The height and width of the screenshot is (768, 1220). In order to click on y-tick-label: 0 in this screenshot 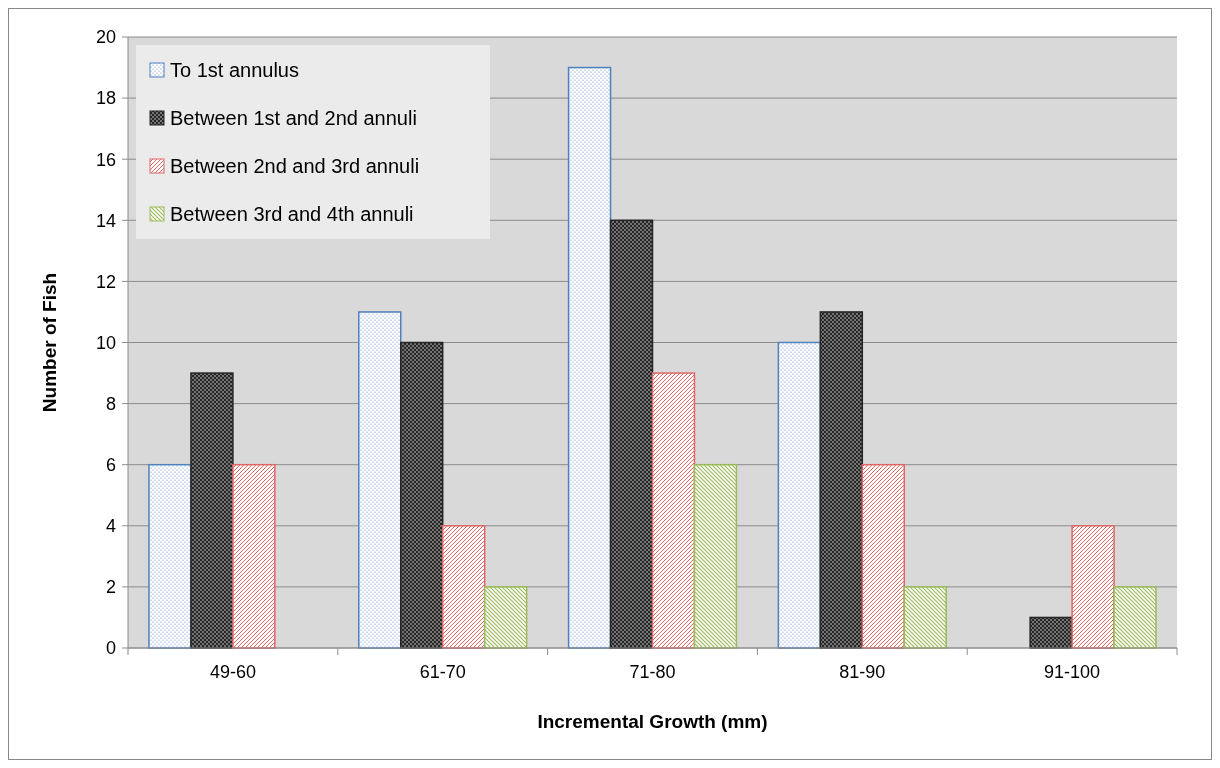, I will do `click(110, 648)`.